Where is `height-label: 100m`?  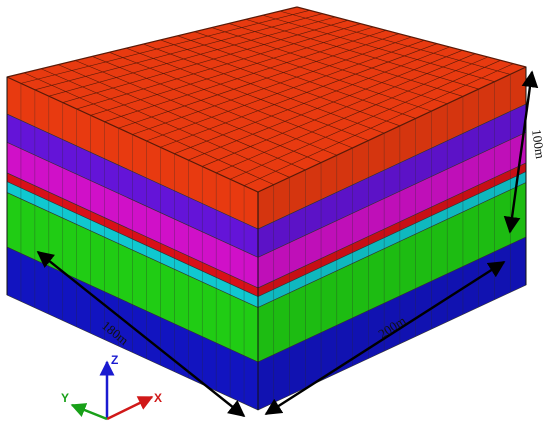
height-label: 100m is located at coordinates (538, 143).